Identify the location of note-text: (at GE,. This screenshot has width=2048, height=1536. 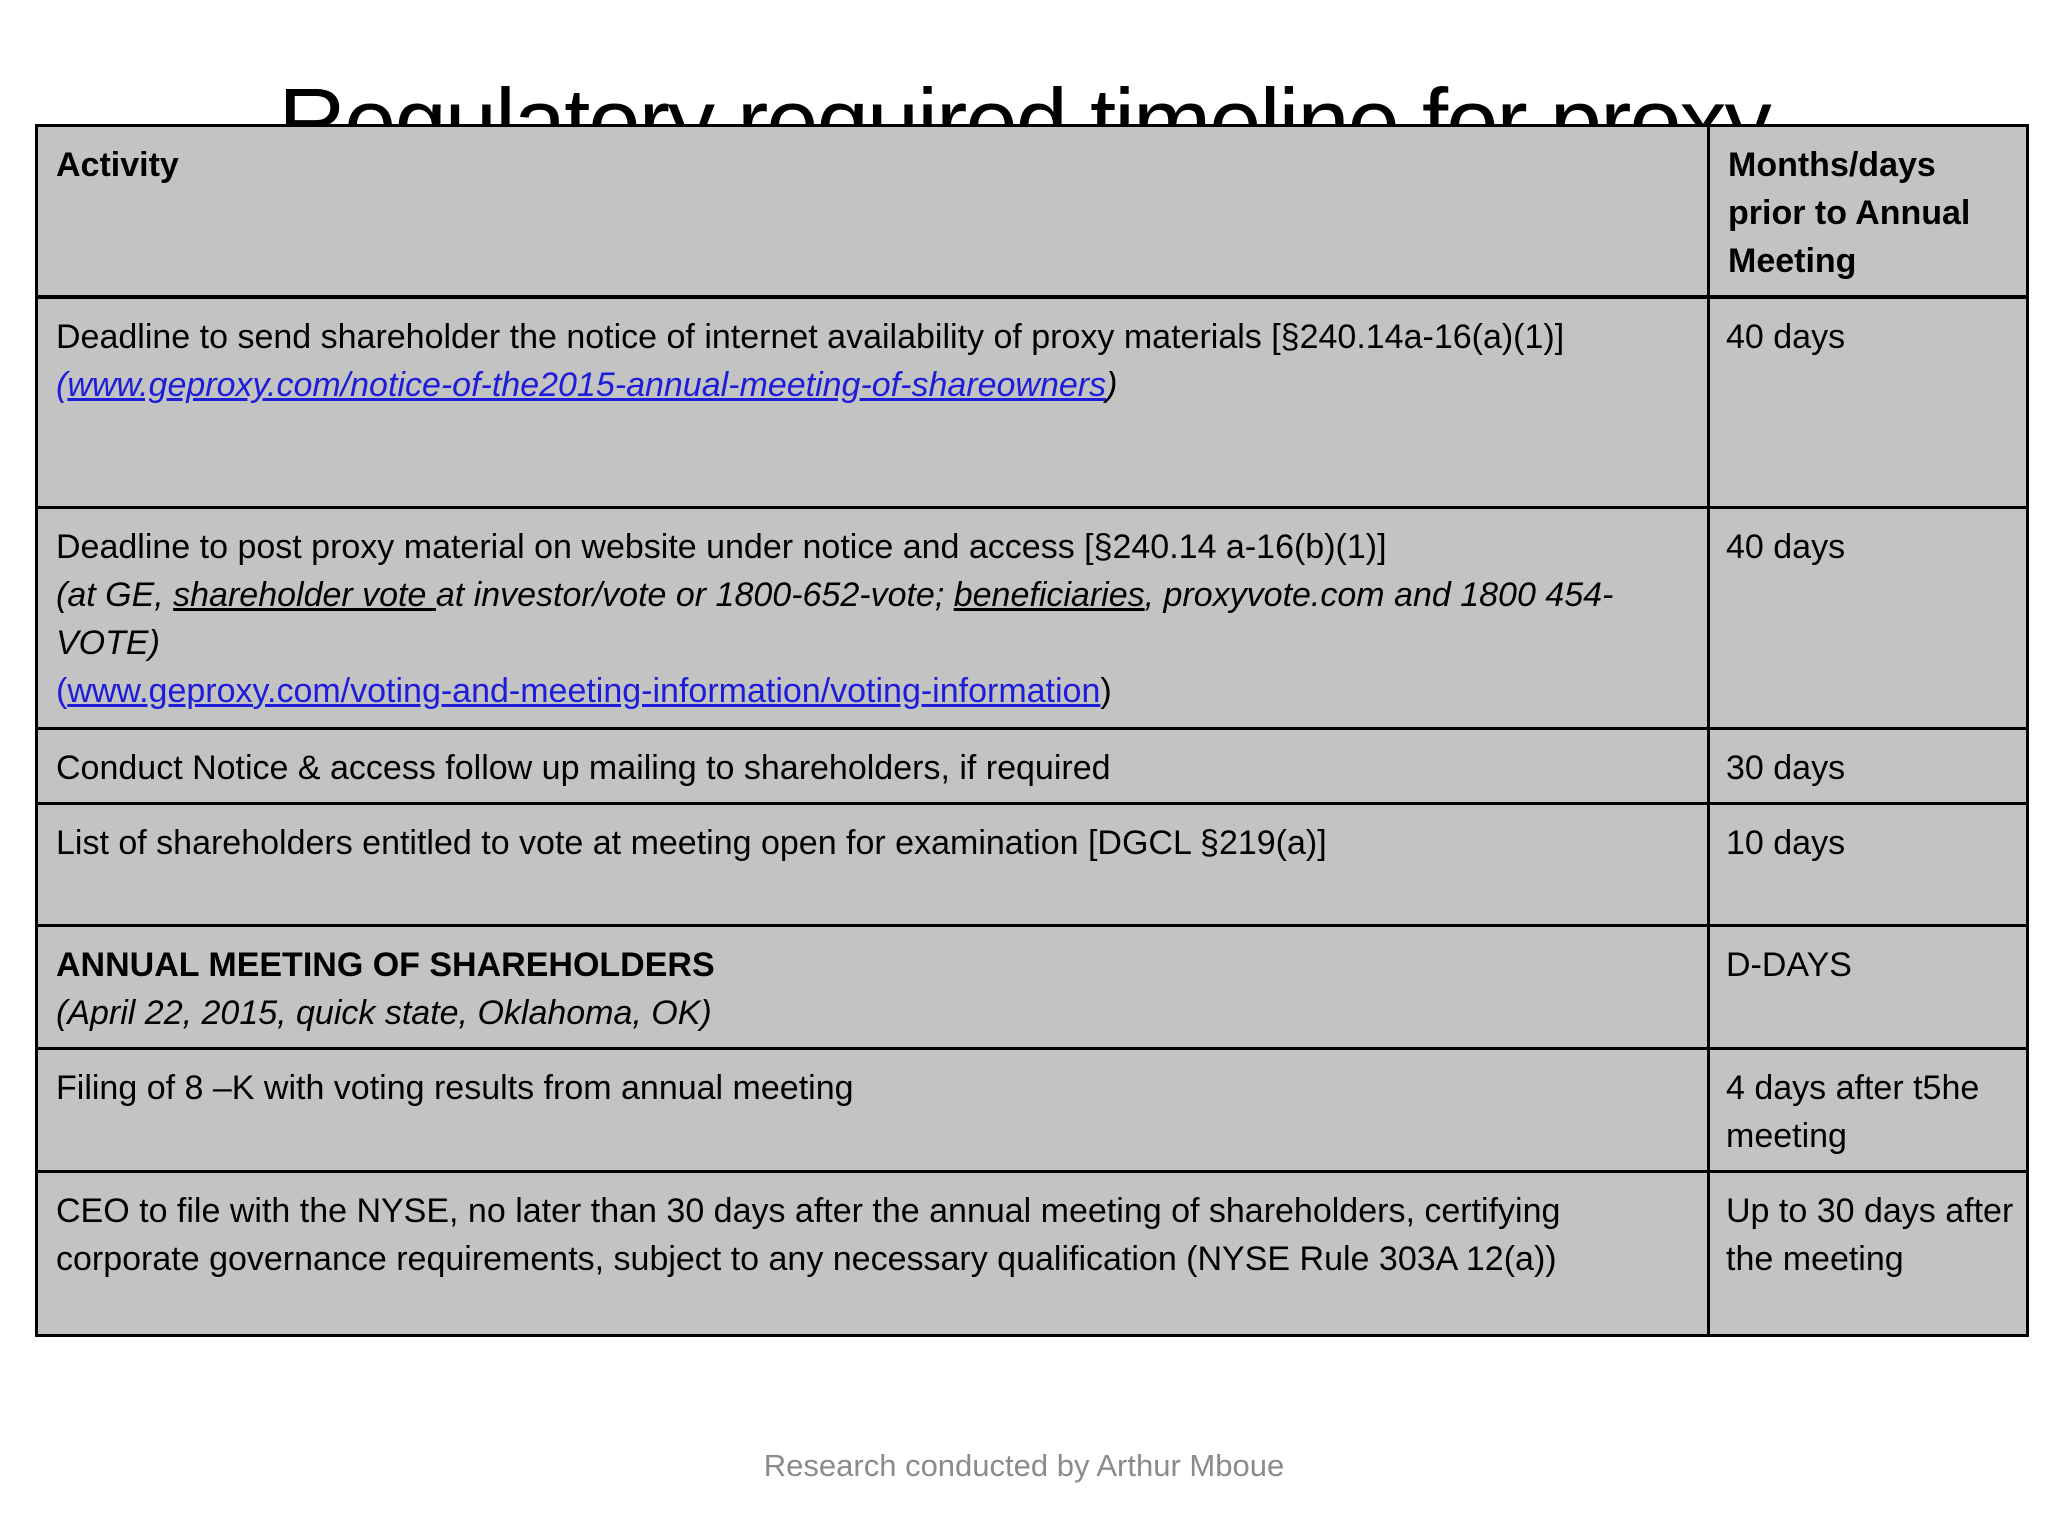
(115, 594).